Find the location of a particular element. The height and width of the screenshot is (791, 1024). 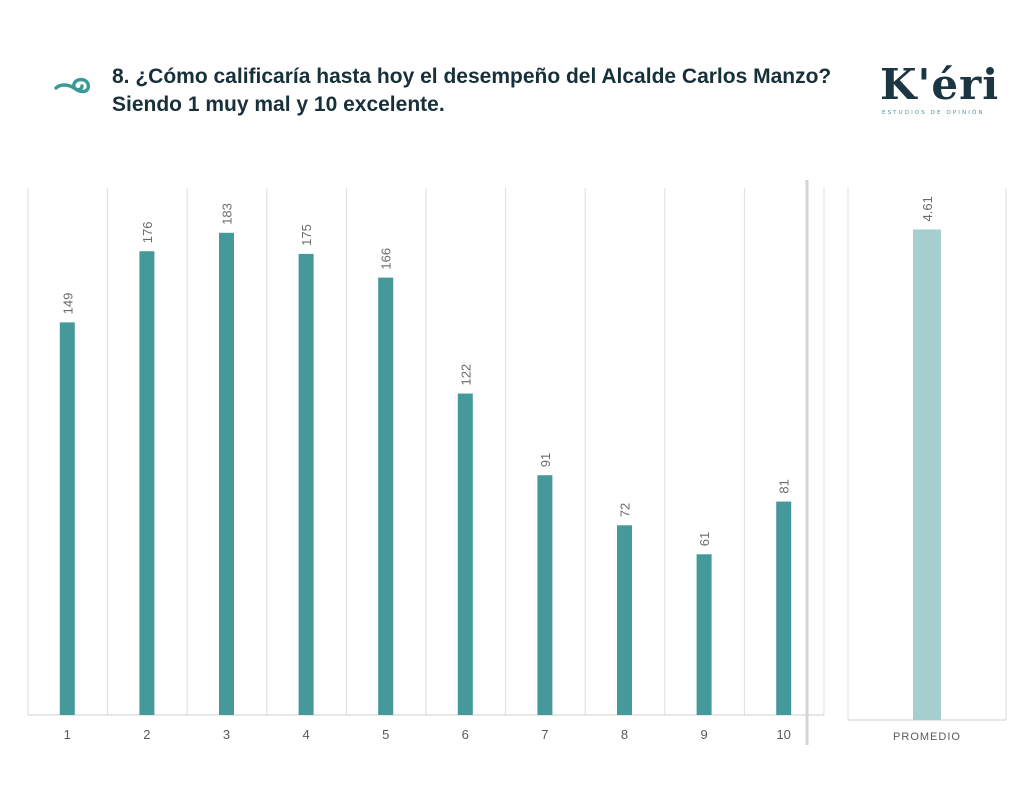

data-label: 176 is located at coordinates (147, 233).